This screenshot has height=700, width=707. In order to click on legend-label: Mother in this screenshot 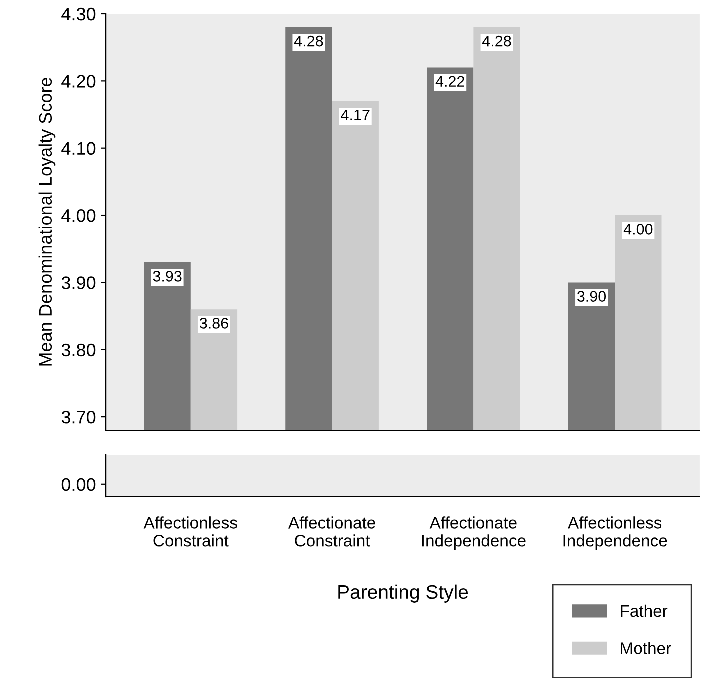, I will do `click(646, 648)`.